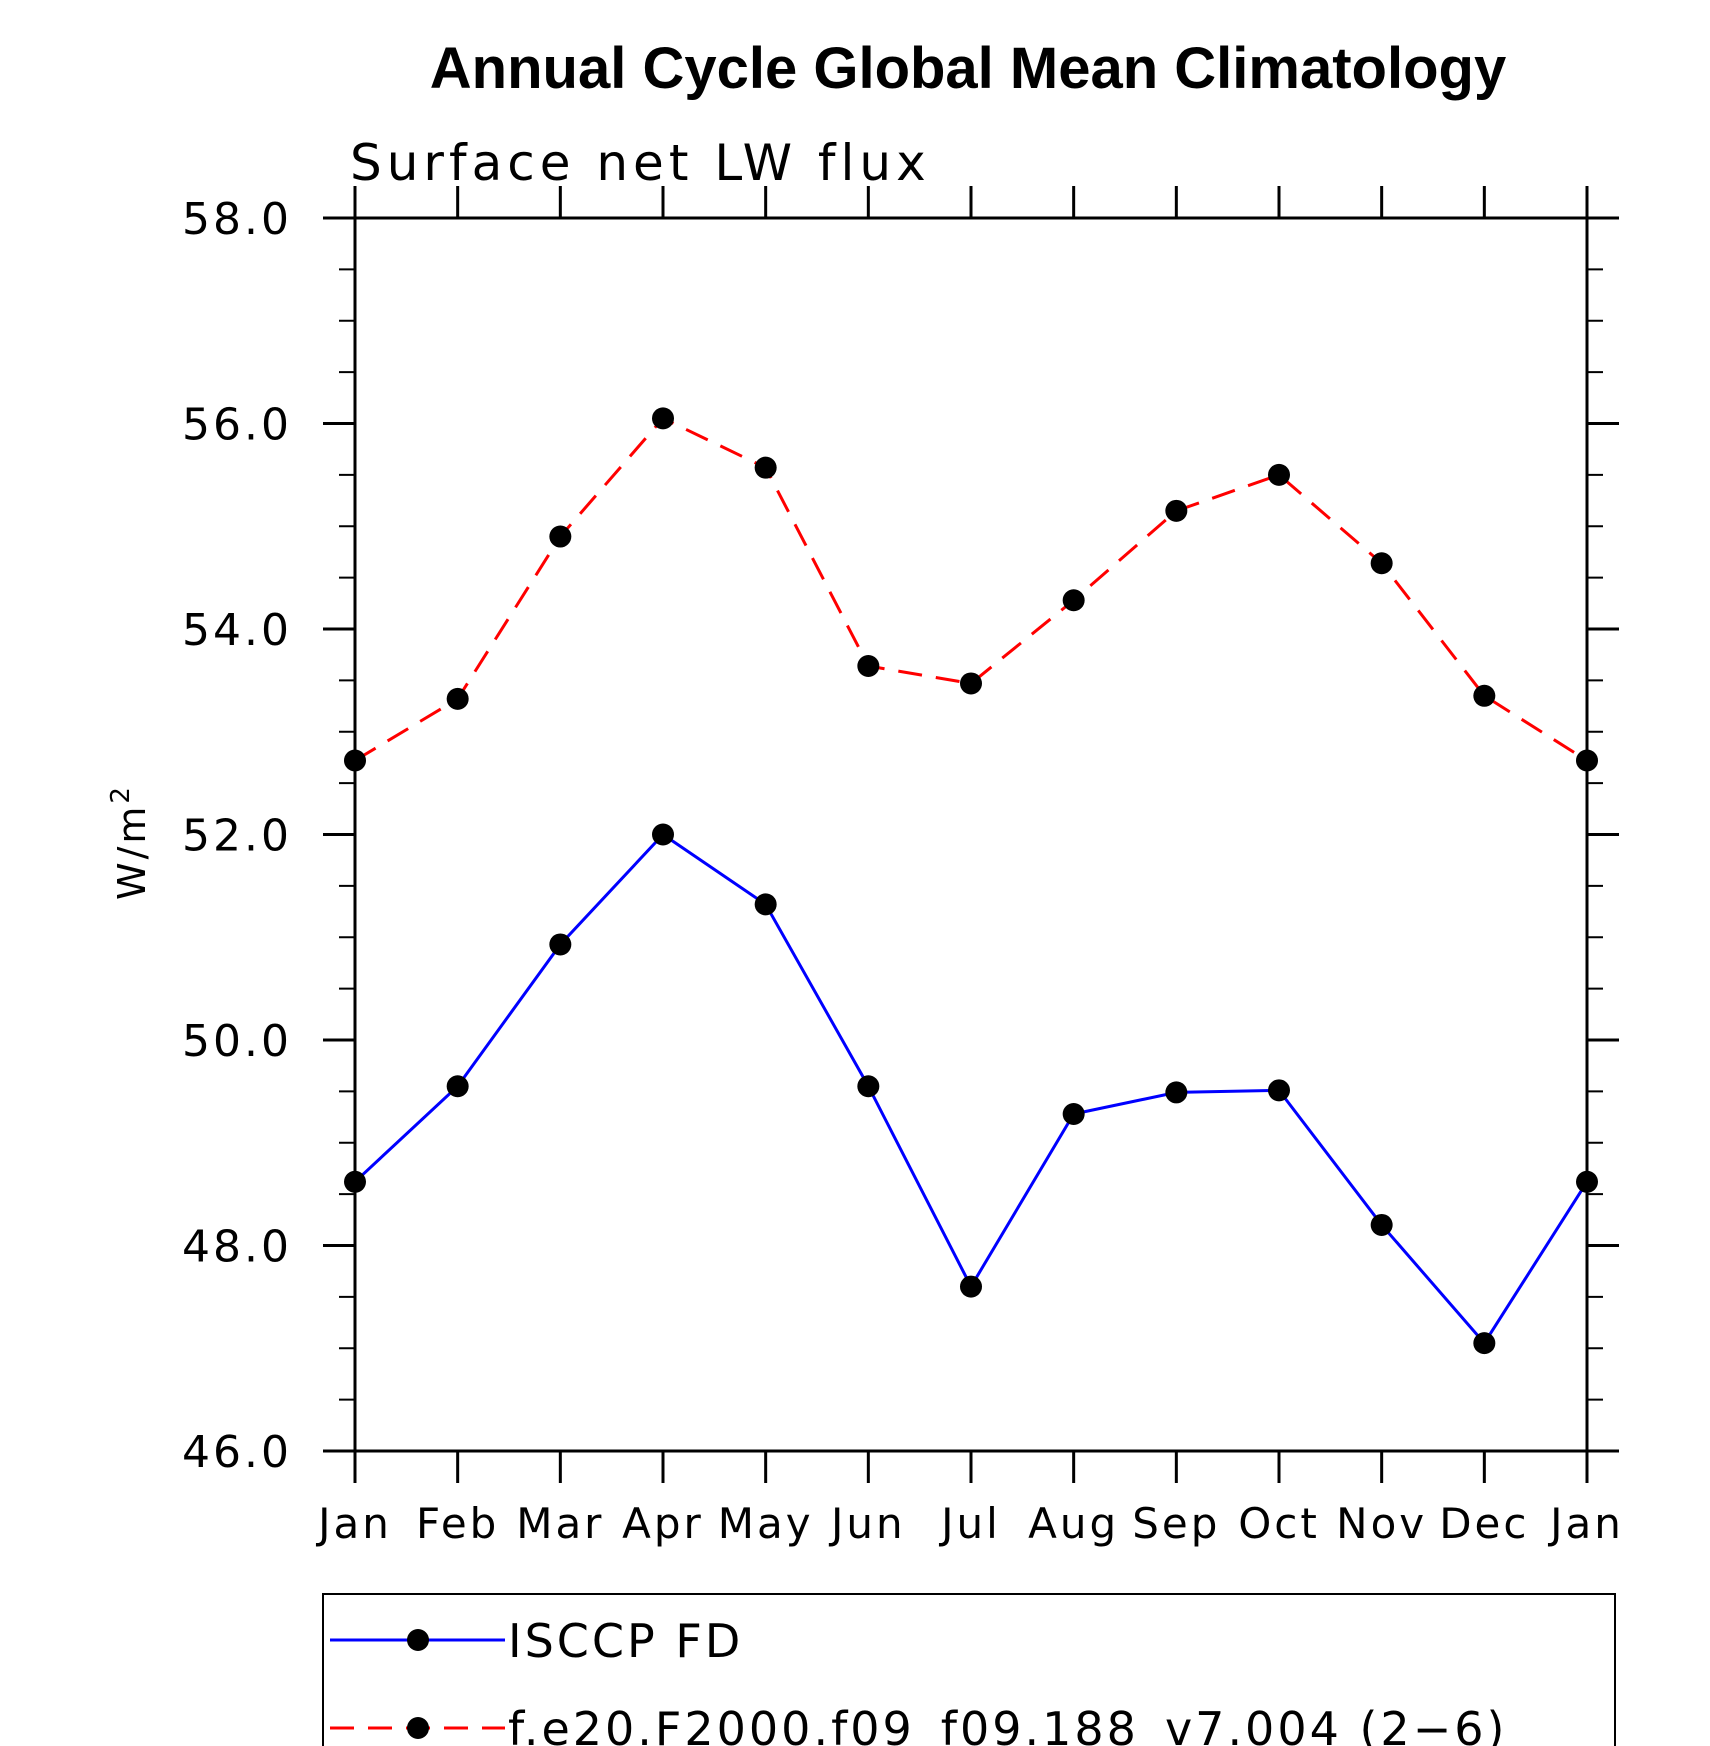 The image size is (1710, 1746). Describe the element at coordinates (968, 68) in the screenshot. I see `chart-title: Annual Cycle Global Mean Climatology` at that location.